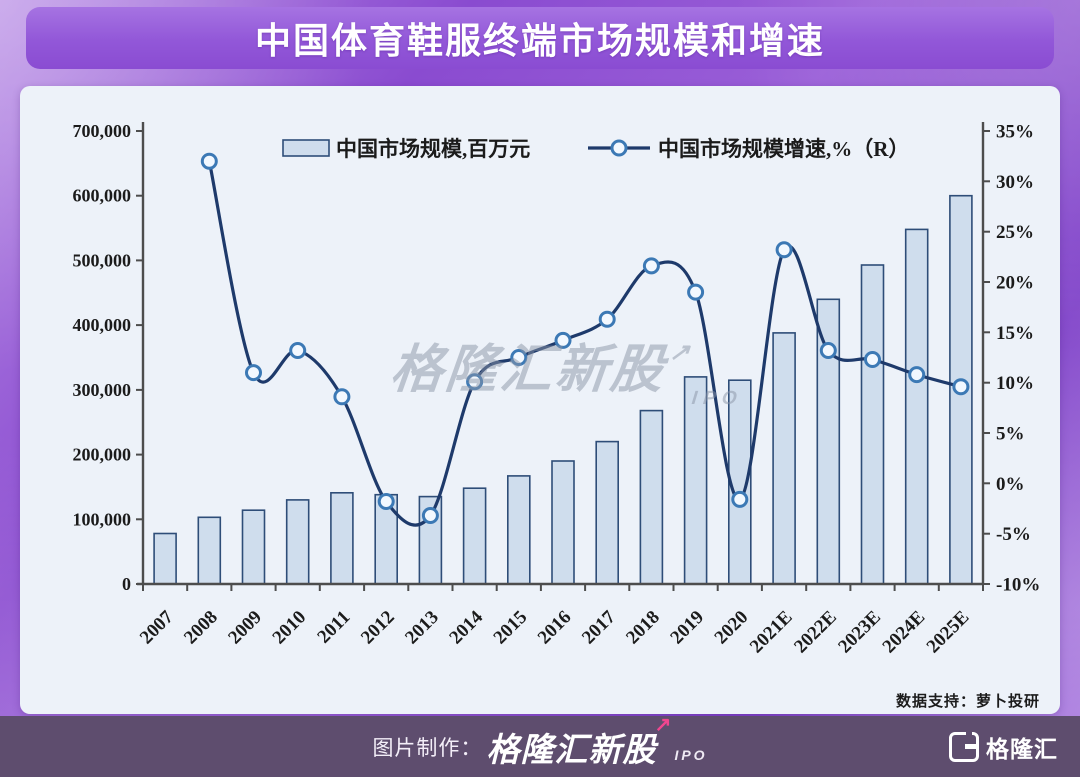 The image size is (1080, 777). Describe the element at coordinates (691, 754) in the screenshot. I see `footer-brand-ipo: IPO` at that location.